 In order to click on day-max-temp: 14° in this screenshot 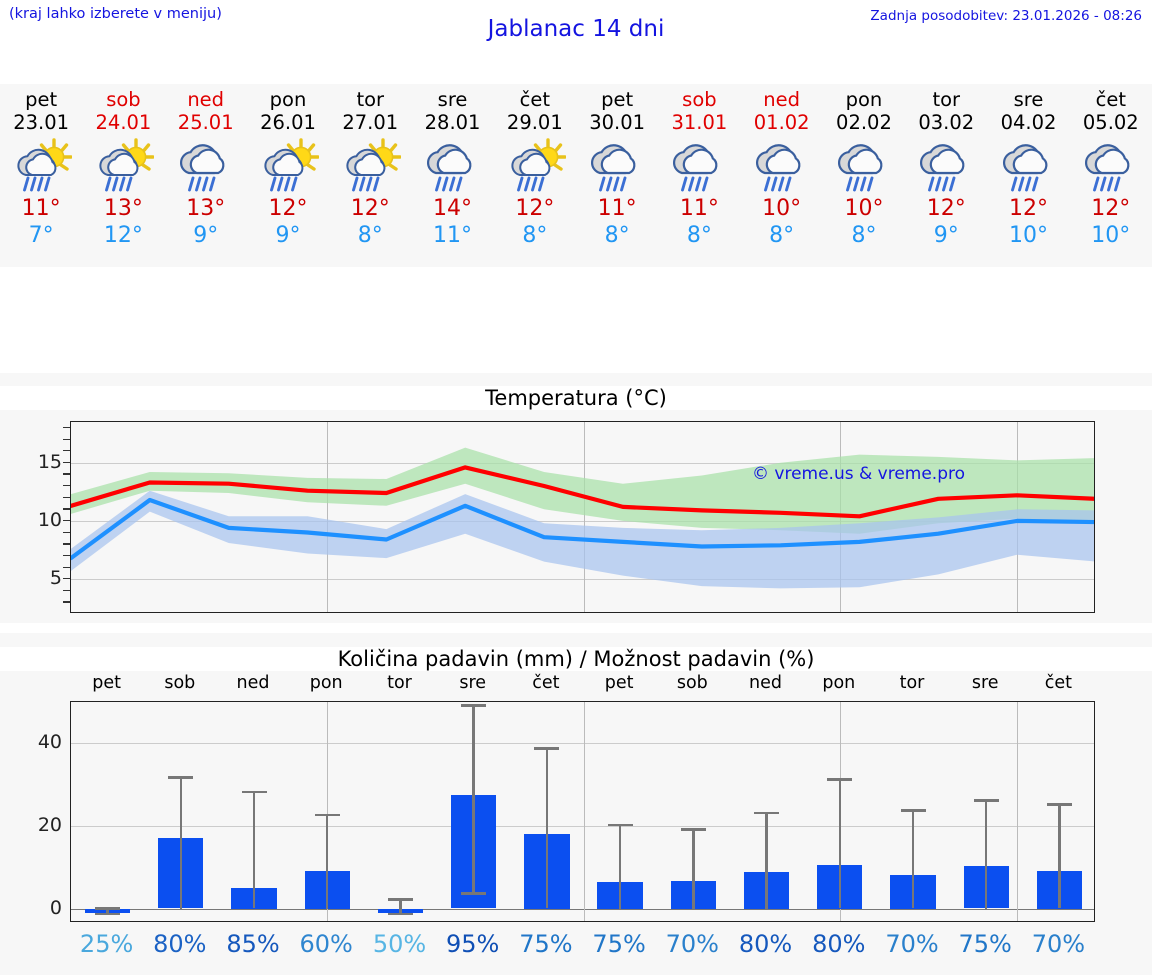, I will do `click(453, 208)`.